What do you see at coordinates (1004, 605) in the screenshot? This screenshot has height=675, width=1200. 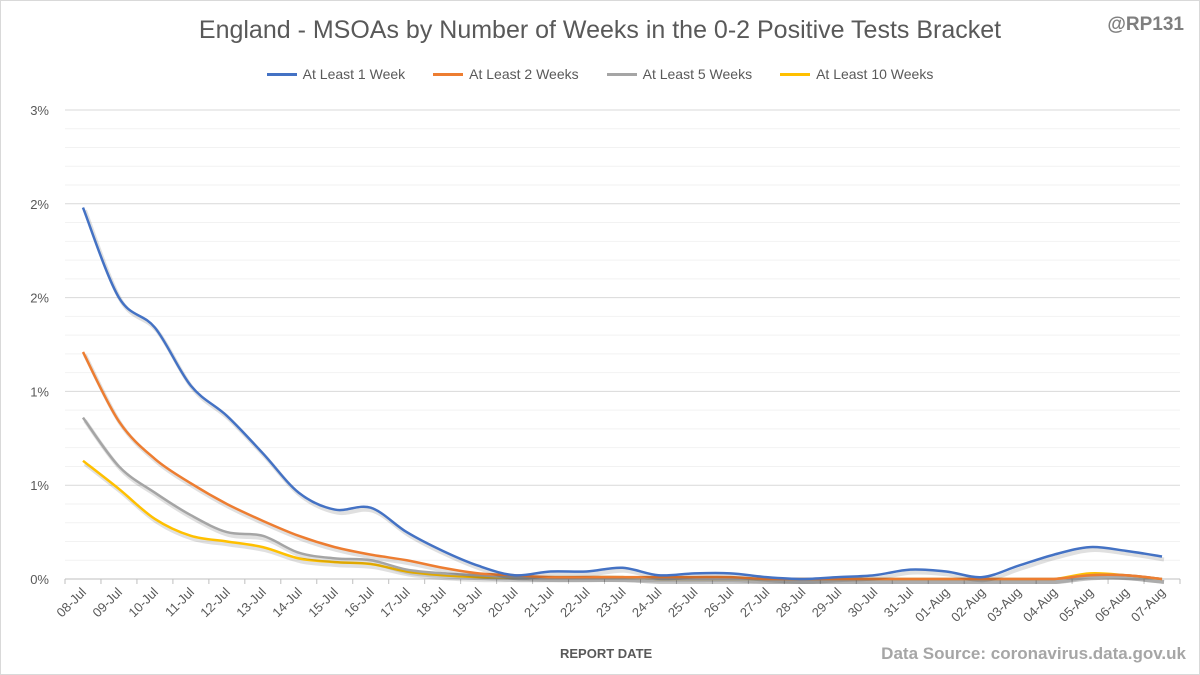 I see `x-tick-label: 03-Aug` at bounding box center [1004, 605].